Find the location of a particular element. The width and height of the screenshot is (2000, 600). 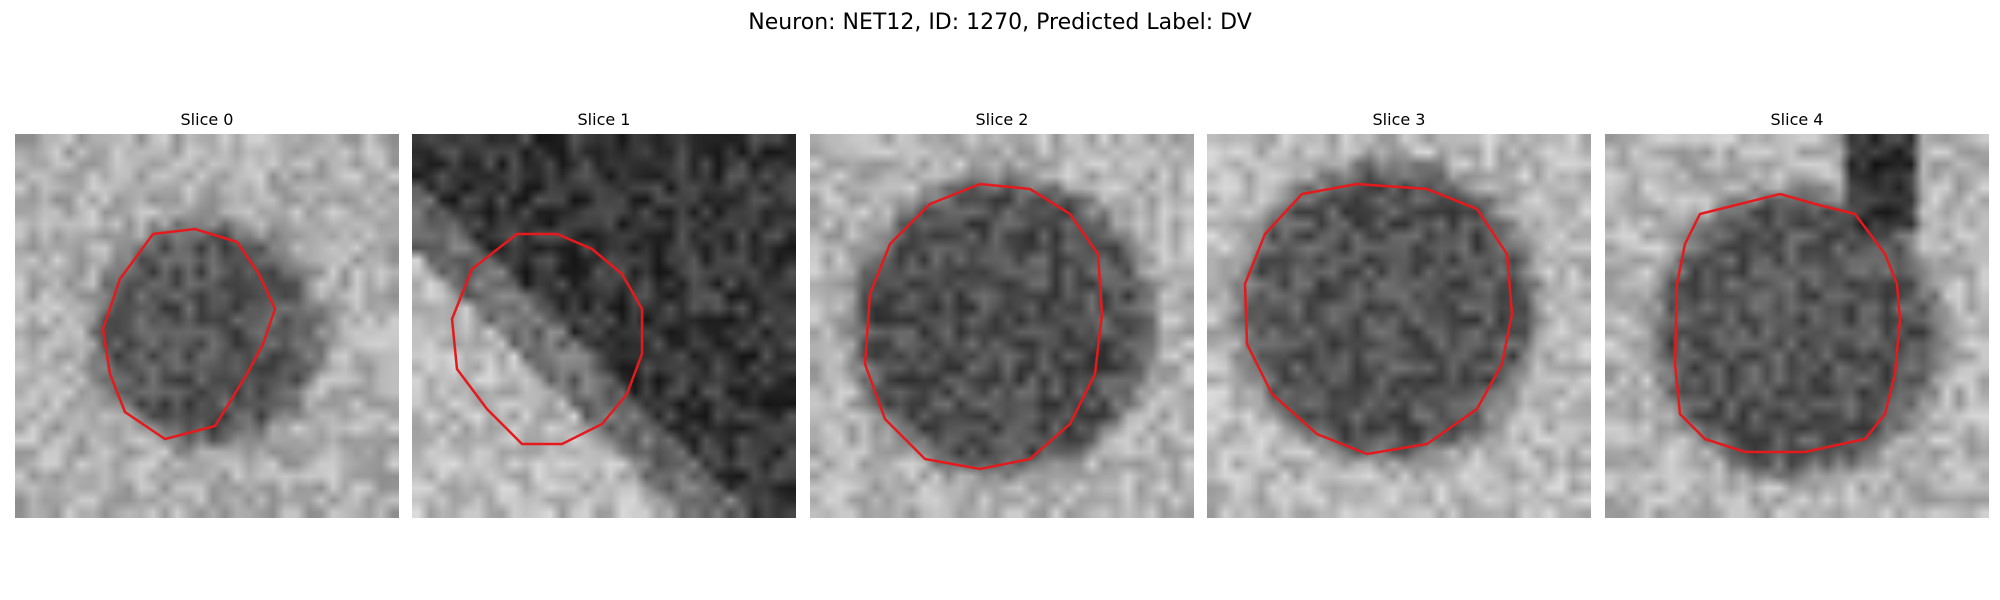

slice-panel-2: Slice 2 is located at coordinates (1002, 314).